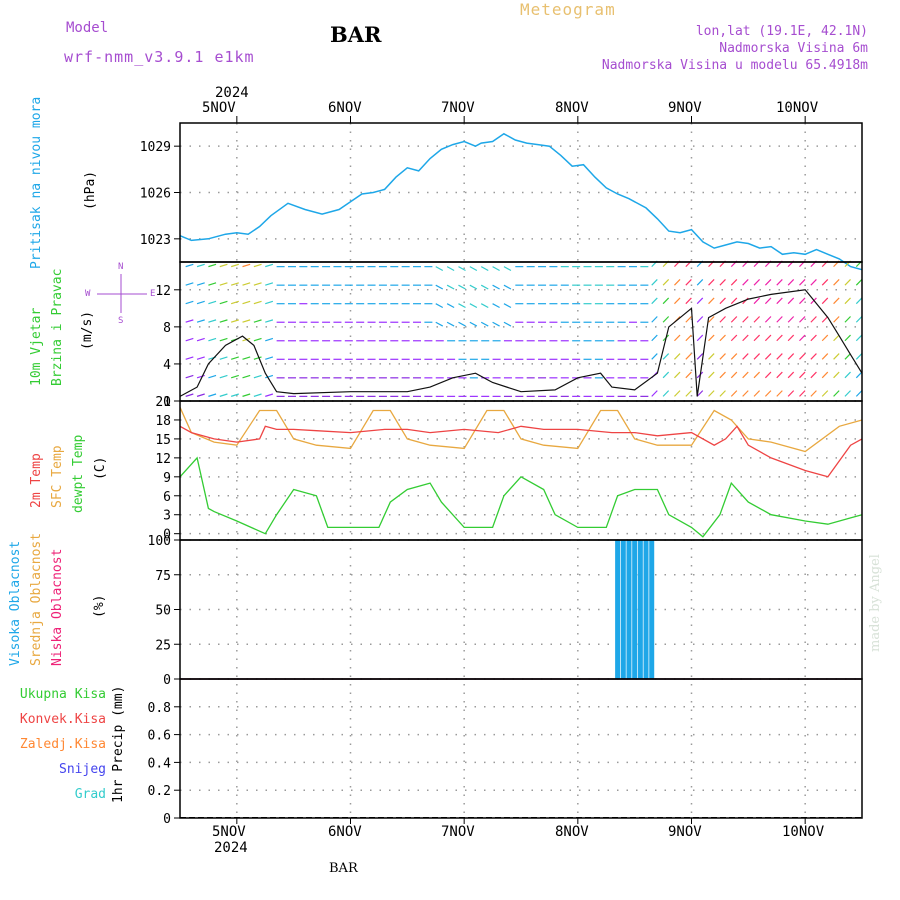  What do you see at coordinates (163, 291) in the screenshot?
I see `y-tick-label: 12` at bounding box center [163, 291].